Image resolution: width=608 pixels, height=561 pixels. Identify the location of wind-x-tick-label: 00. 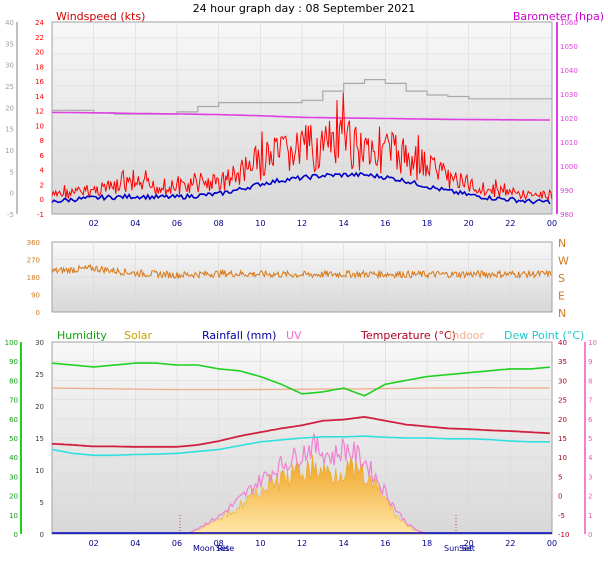
(552, 223).